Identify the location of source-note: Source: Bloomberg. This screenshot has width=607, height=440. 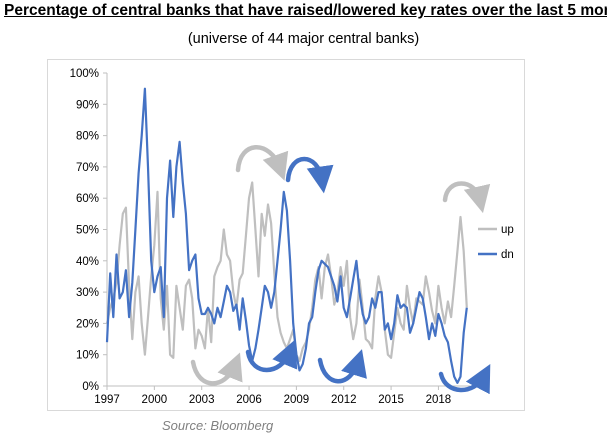
(218, 425).